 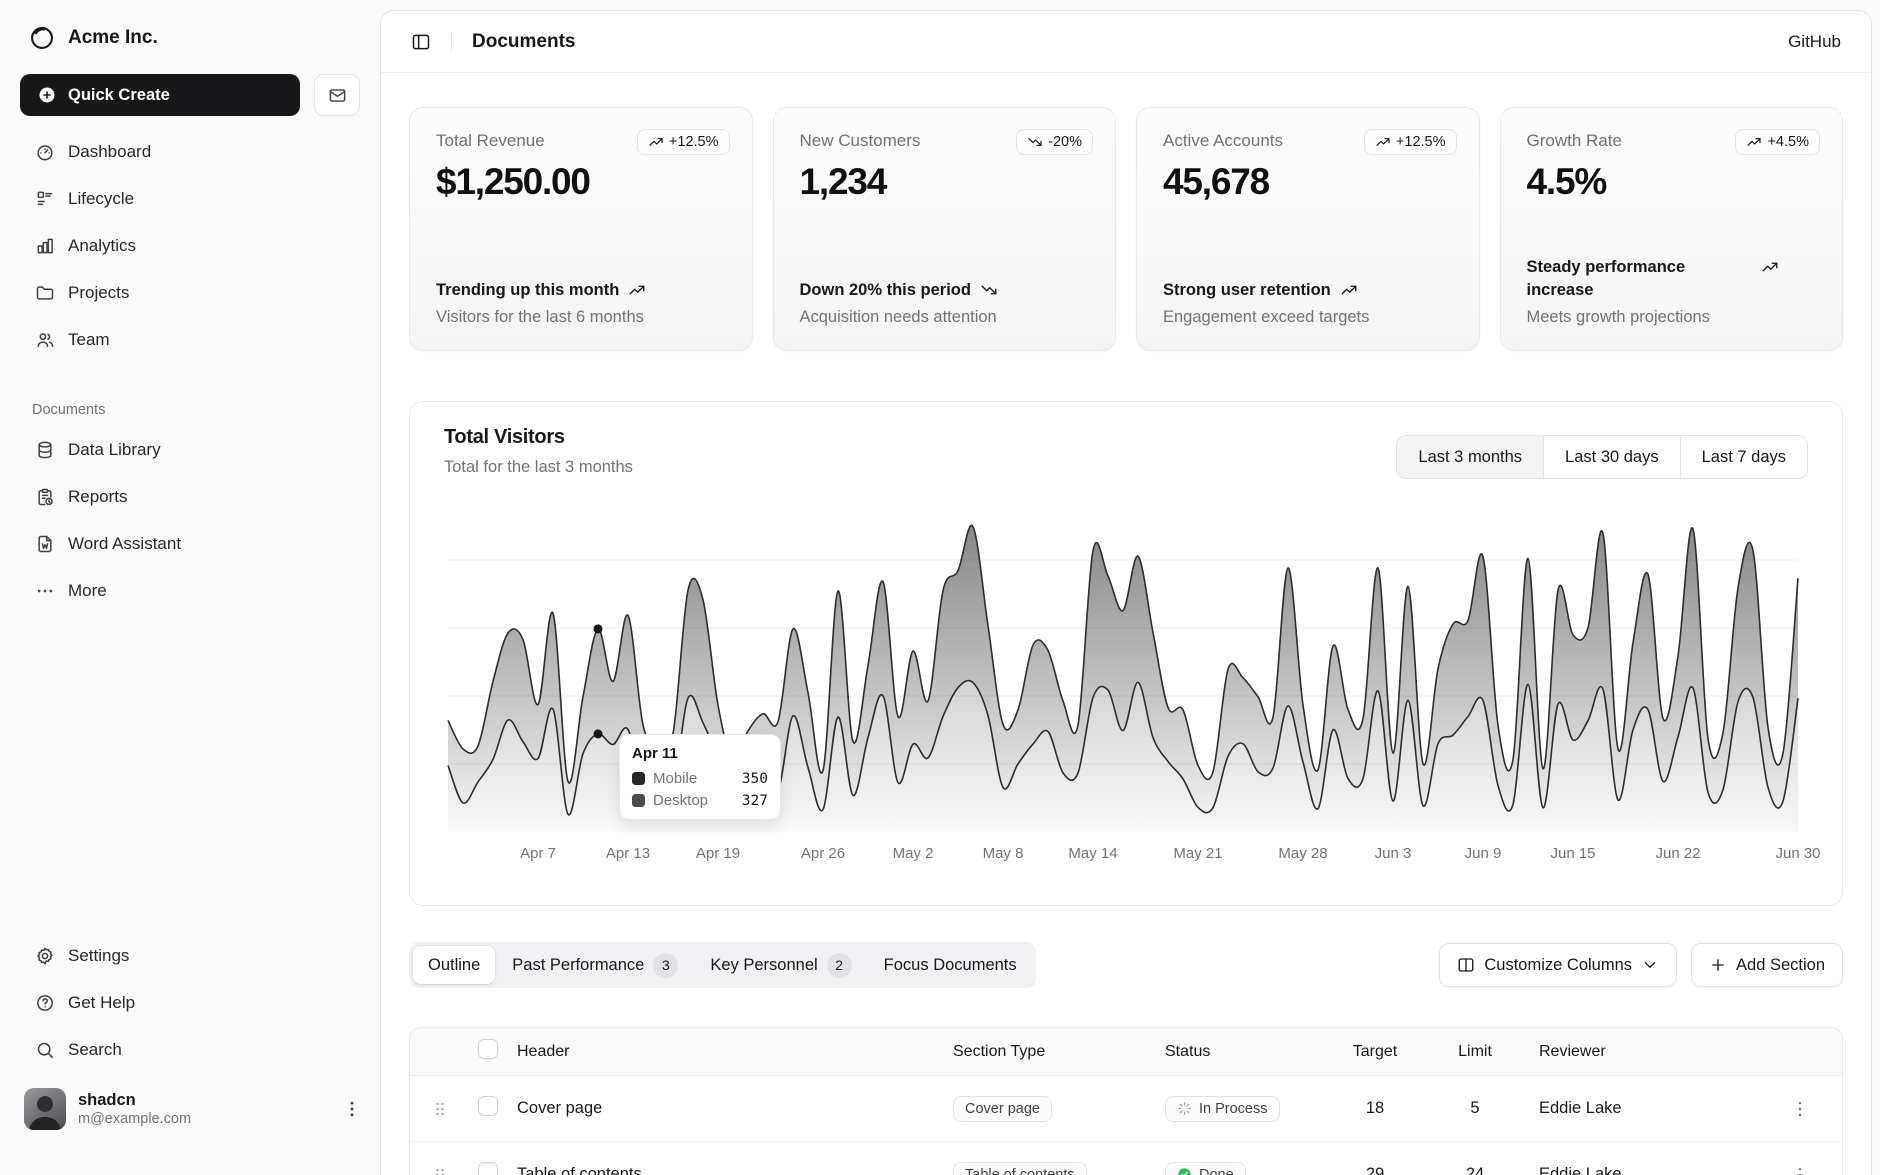 What do you see at coordinates (1470, 457) in the screenshot?
I see `range-last-3-months: Last 3 months` at bounding box center [1470, 457].